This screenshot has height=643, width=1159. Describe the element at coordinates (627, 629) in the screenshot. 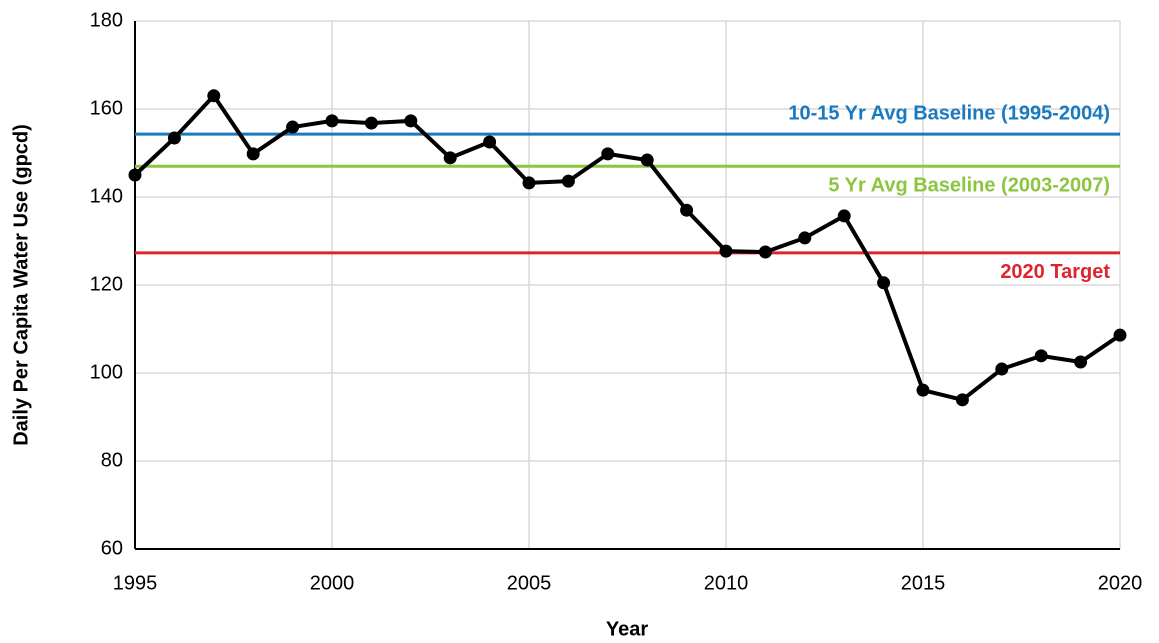

I see `x-axis-title: Year` at that location.